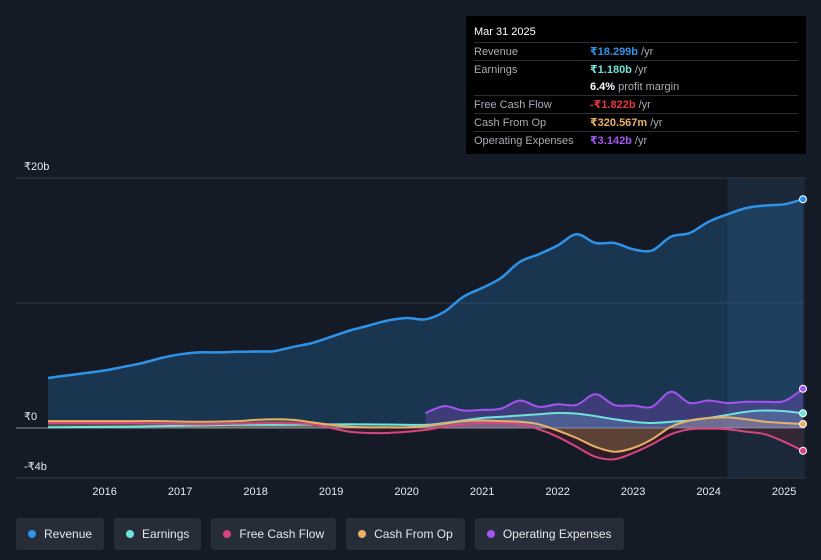  Describe the element at coordinates (282, 534) in the screenshot. I see `legend-label: Free Cash Flow` at that location.